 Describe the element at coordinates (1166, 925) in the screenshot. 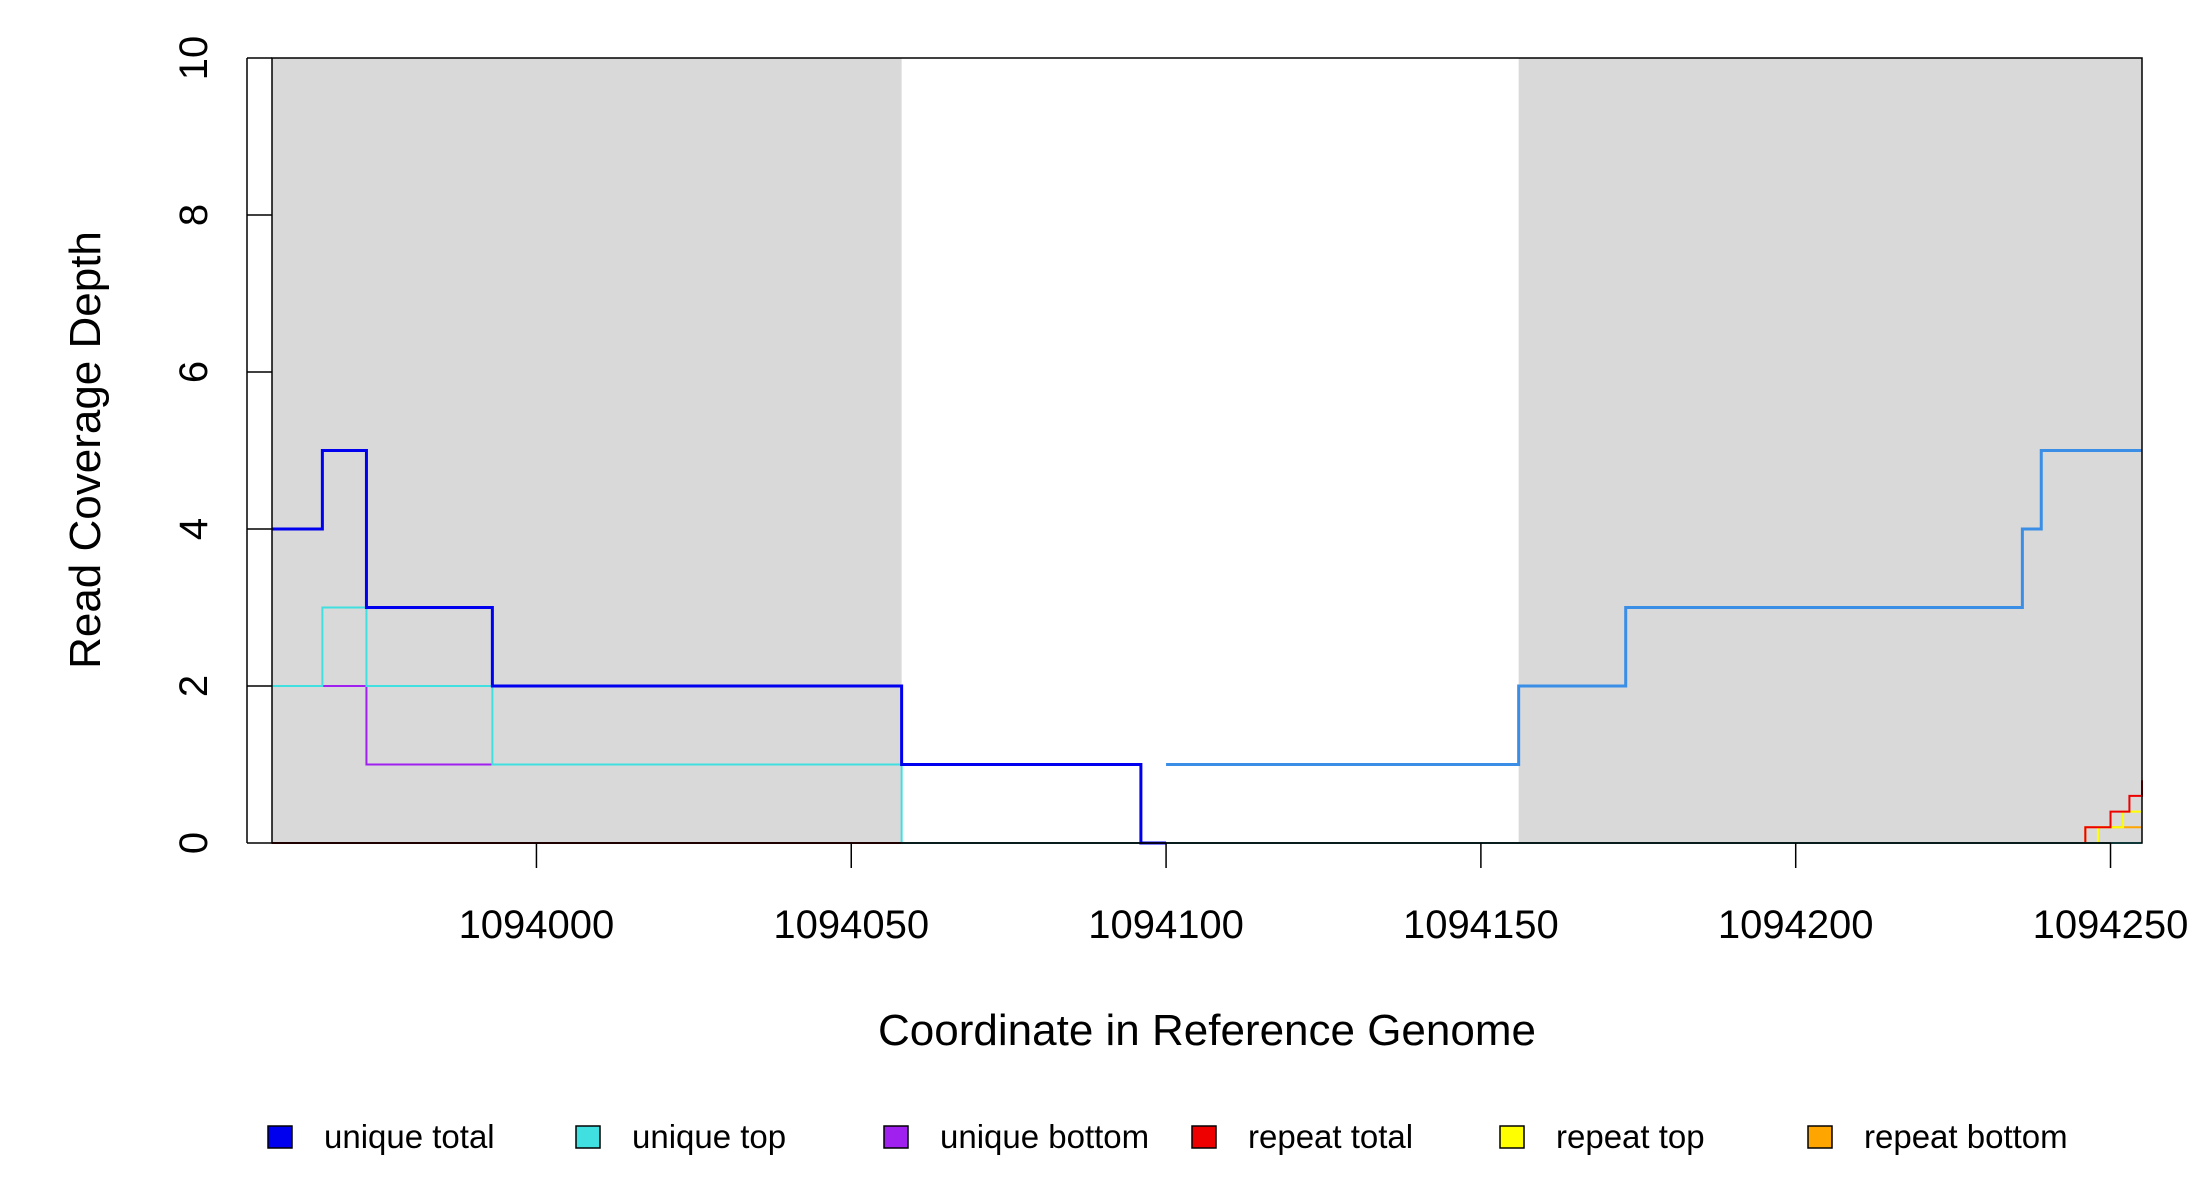

I see `x-tick-label: 1094100` at that location.